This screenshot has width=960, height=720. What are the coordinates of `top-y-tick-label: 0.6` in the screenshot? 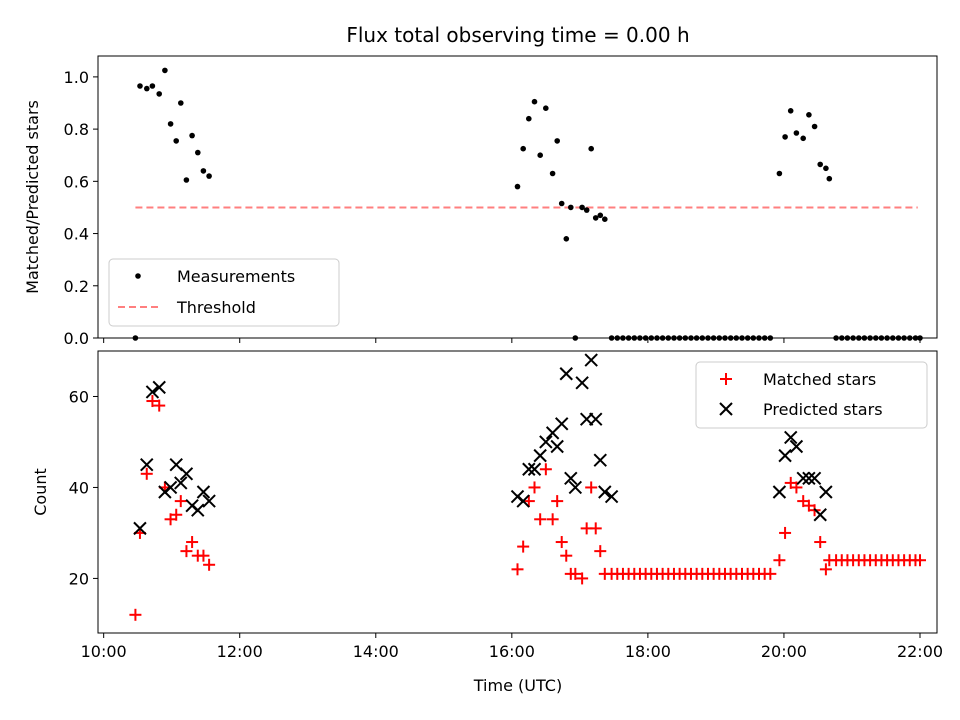 It's located at (76, 181).